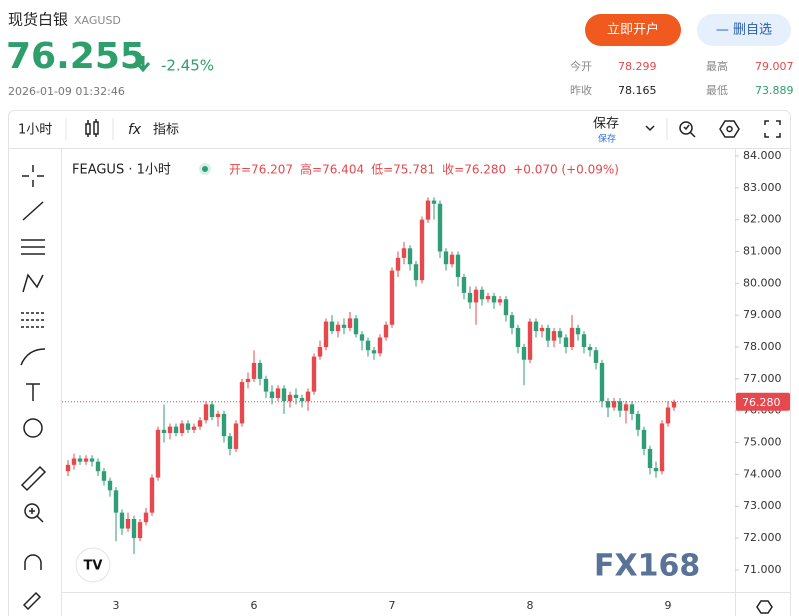 The image size is (799, 616). What do you see at coordinates (762, 346) in the screenshot?
I see `y-tick-label: 78.000` at bounding box center [762, 346].